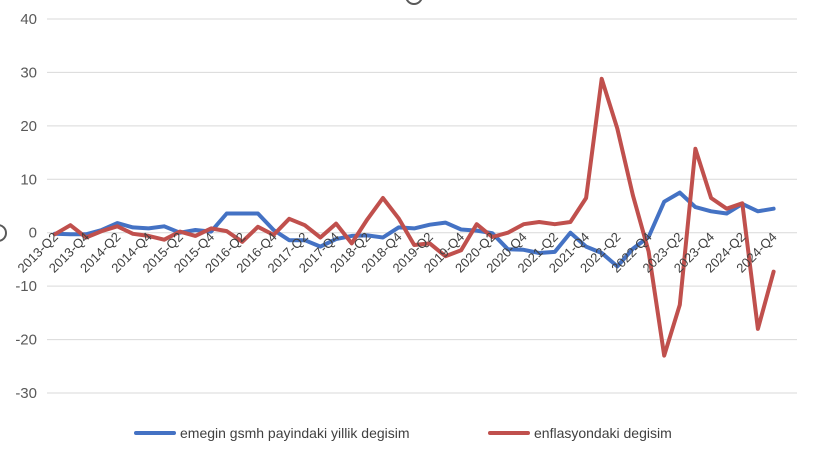  Describe the element at coordinates (28, 126) in the screenshot. I see `y-tick-label: 20` at that location.